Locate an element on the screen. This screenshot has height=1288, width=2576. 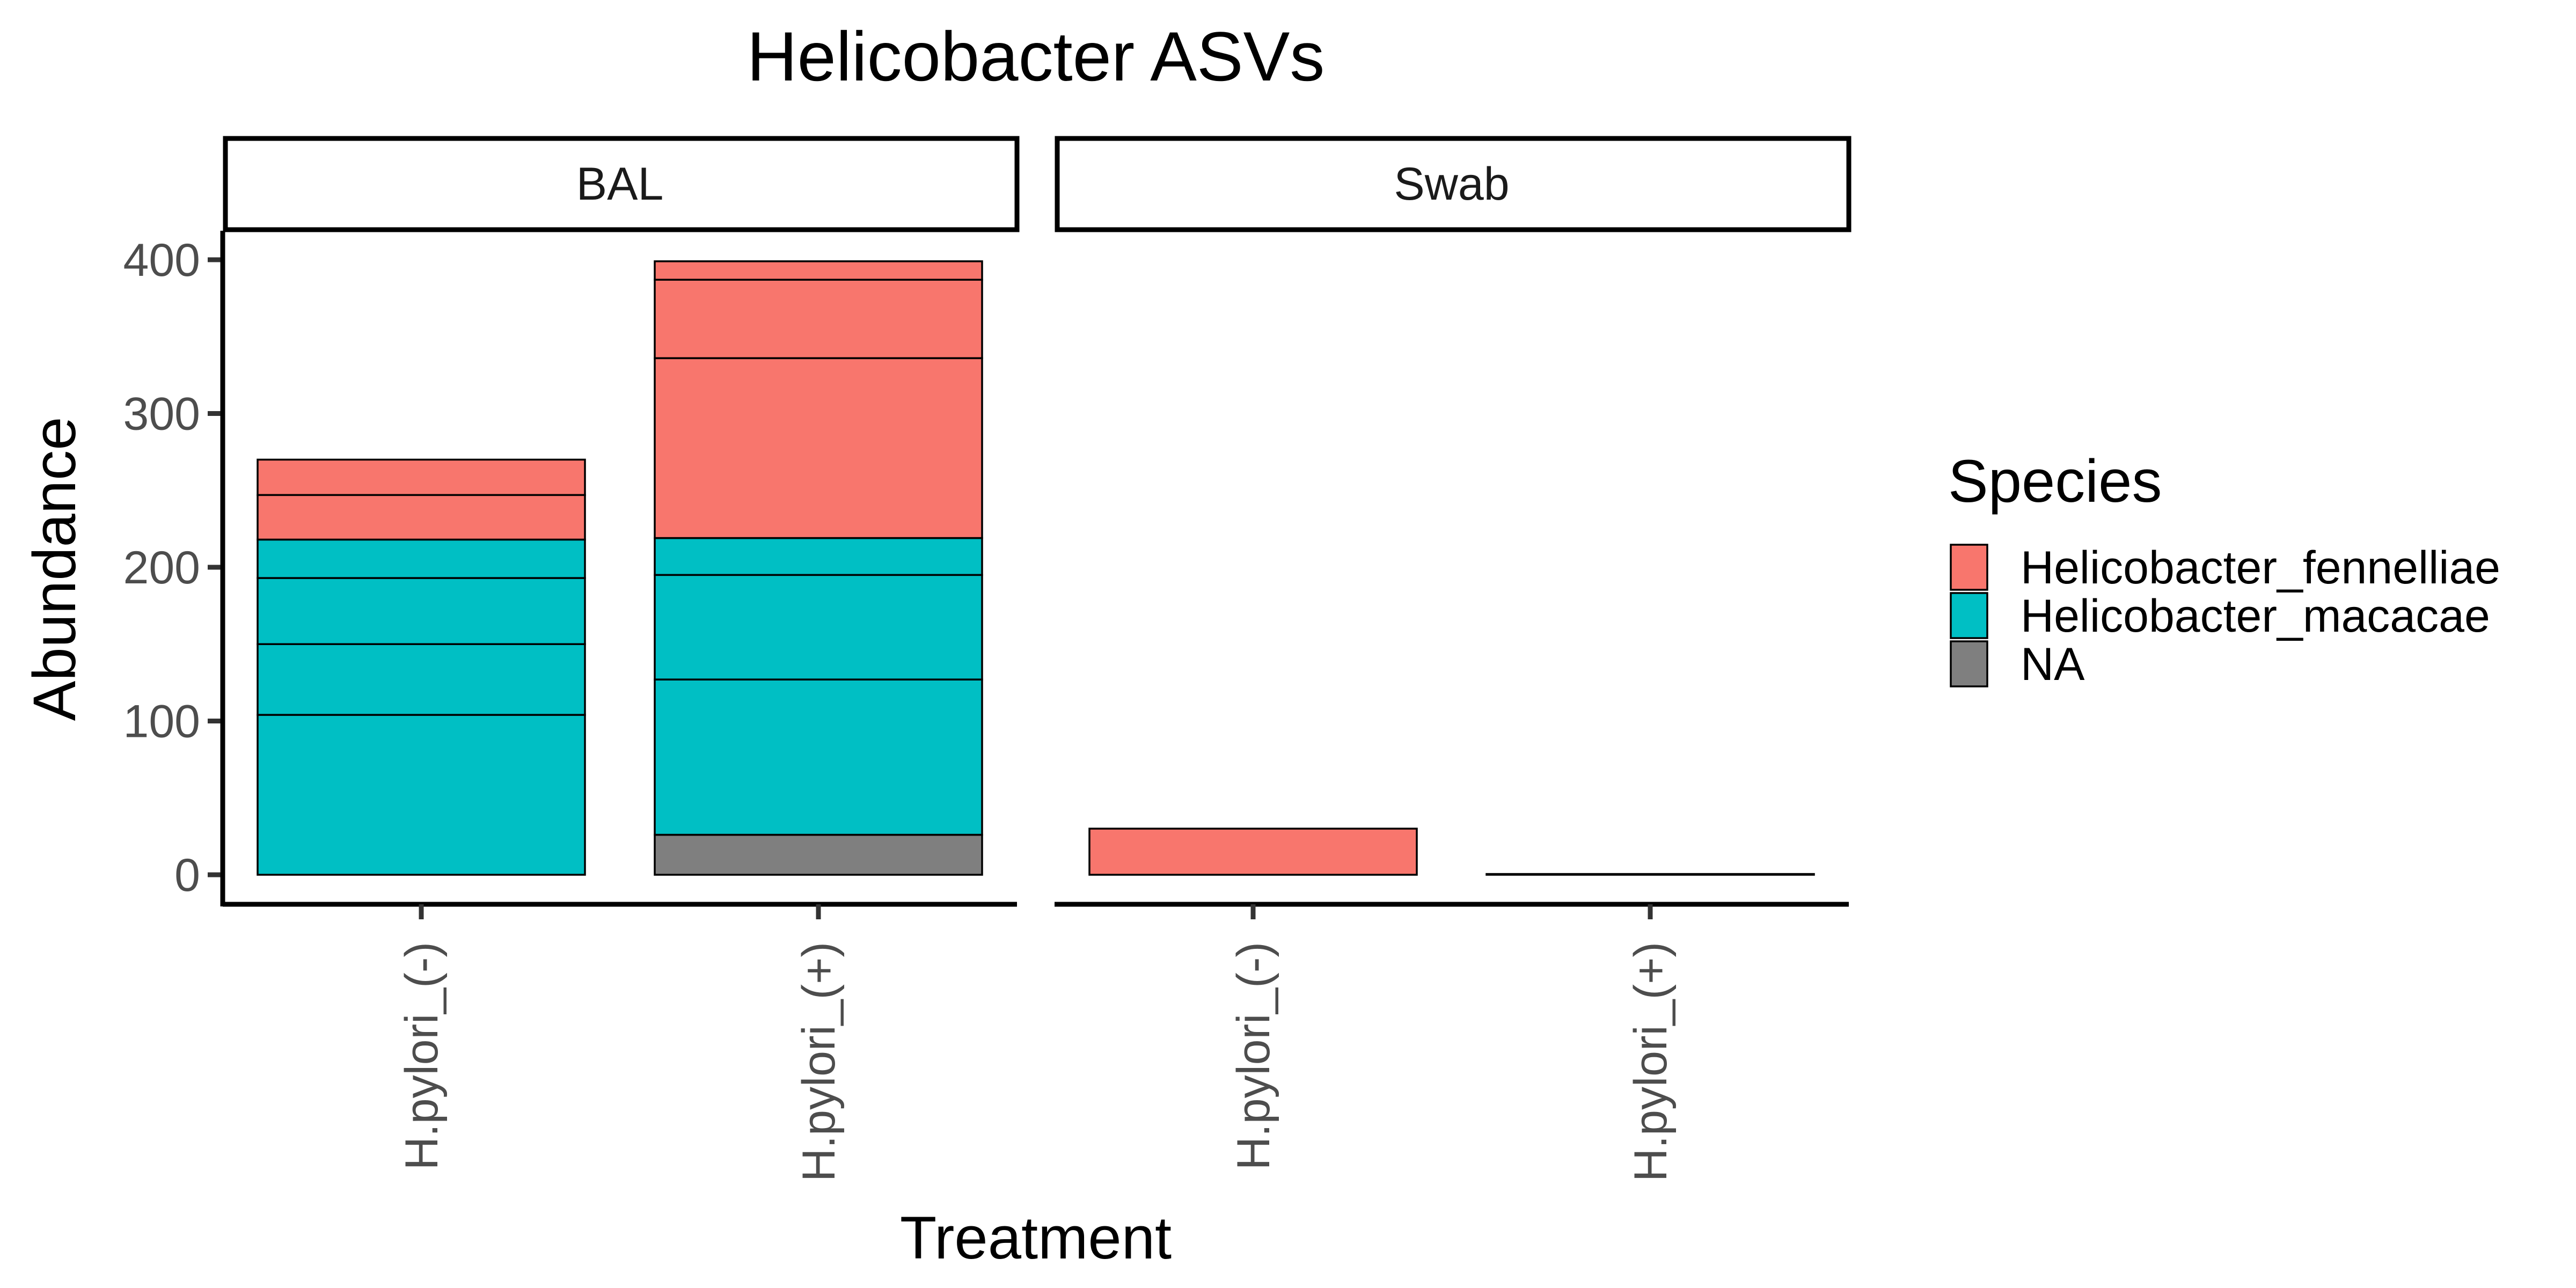
facet-strip-bal is located at coordinates (621, 184).